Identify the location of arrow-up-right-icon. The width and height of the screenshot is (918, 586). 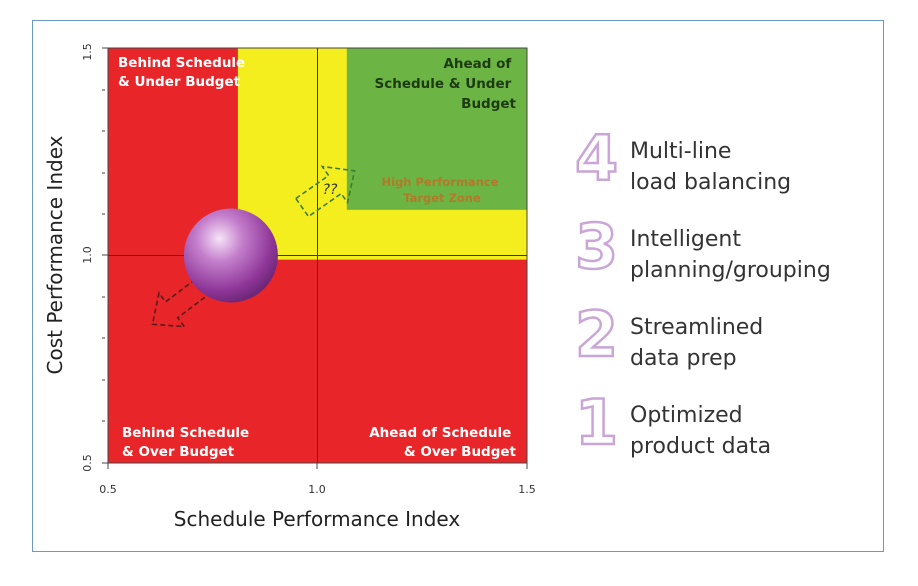
(325, 191).